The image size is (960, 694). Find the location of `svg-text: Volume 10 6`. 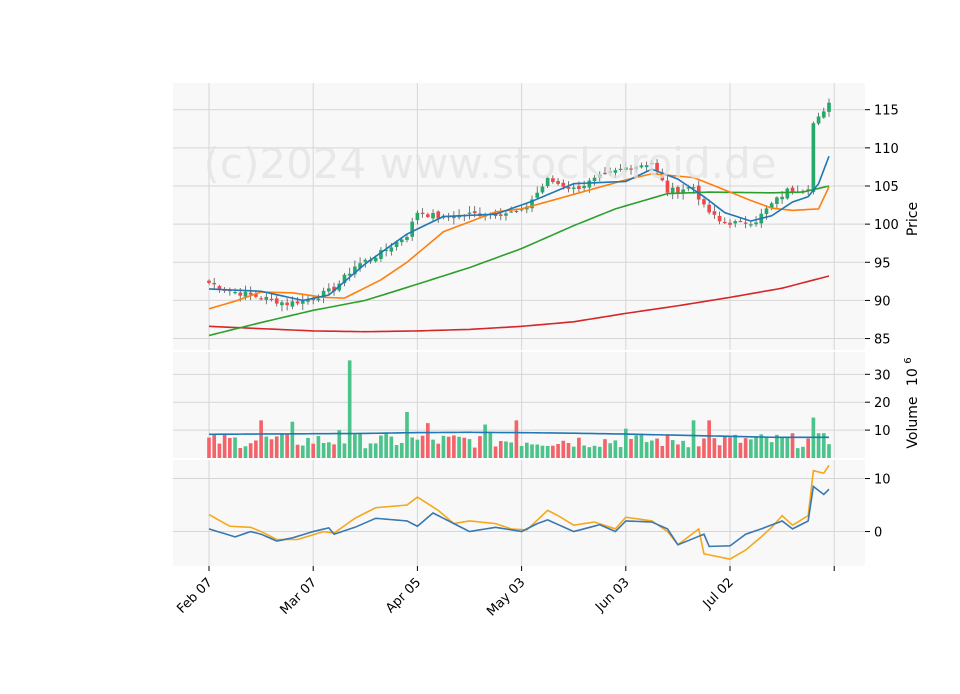

svg-text: Volume 10 6 is located at coordinates (912, 402).